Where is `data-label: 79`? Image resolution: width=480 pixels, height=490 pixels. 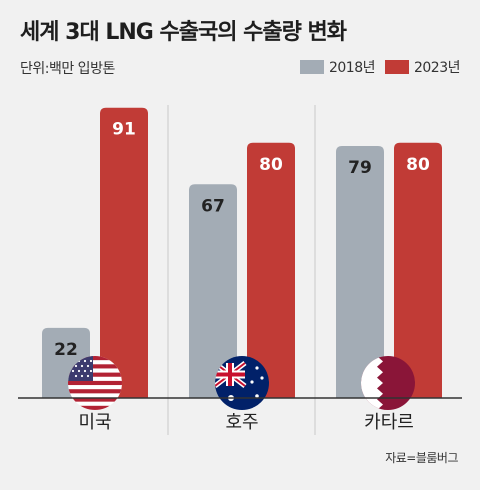
data-label: 79 is located at coordinates (360, 168).